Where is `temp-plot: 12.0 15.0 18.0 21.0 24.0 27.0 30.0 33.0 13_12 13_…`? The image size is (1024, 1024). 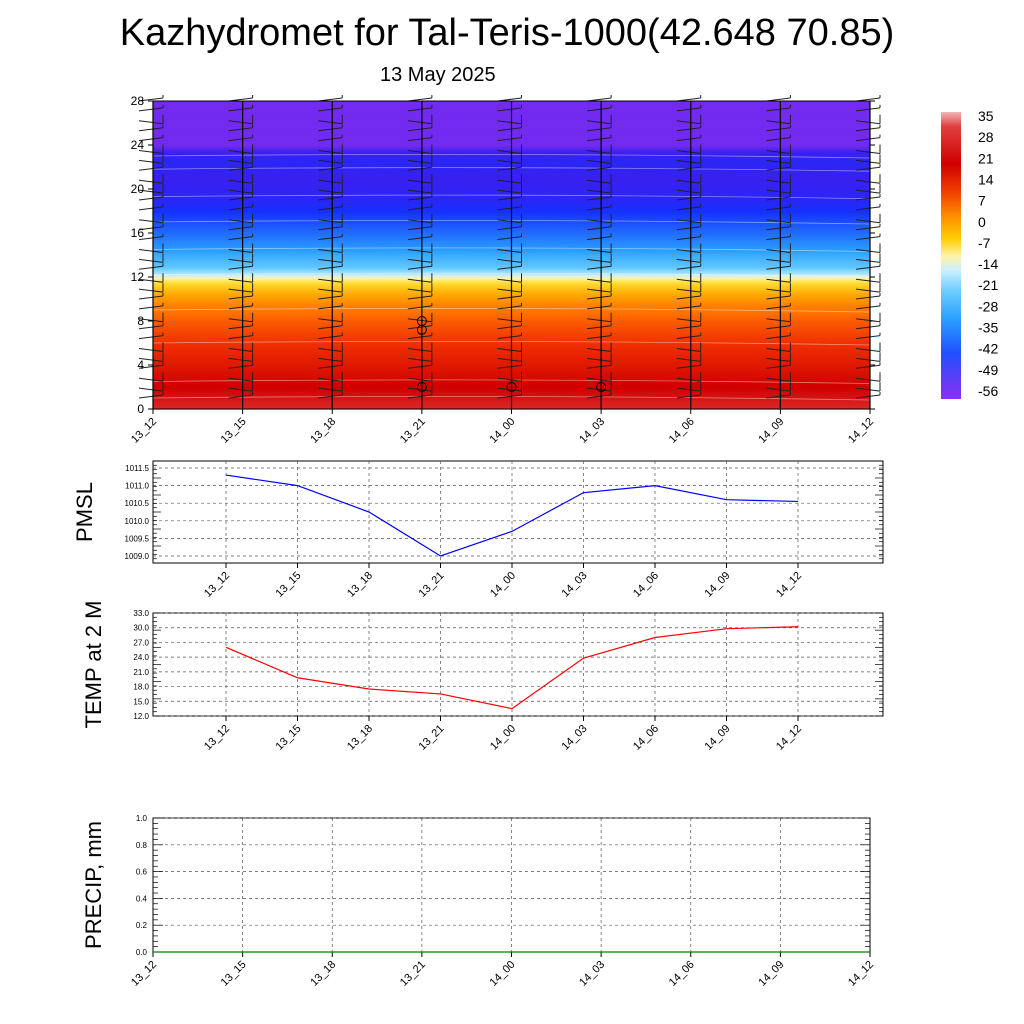
temp-plot: 12.0 15.0 18.0 21.0 24.0 27.0 30.0 33.0 13_12 13_… is located at coordinates (482, 677).